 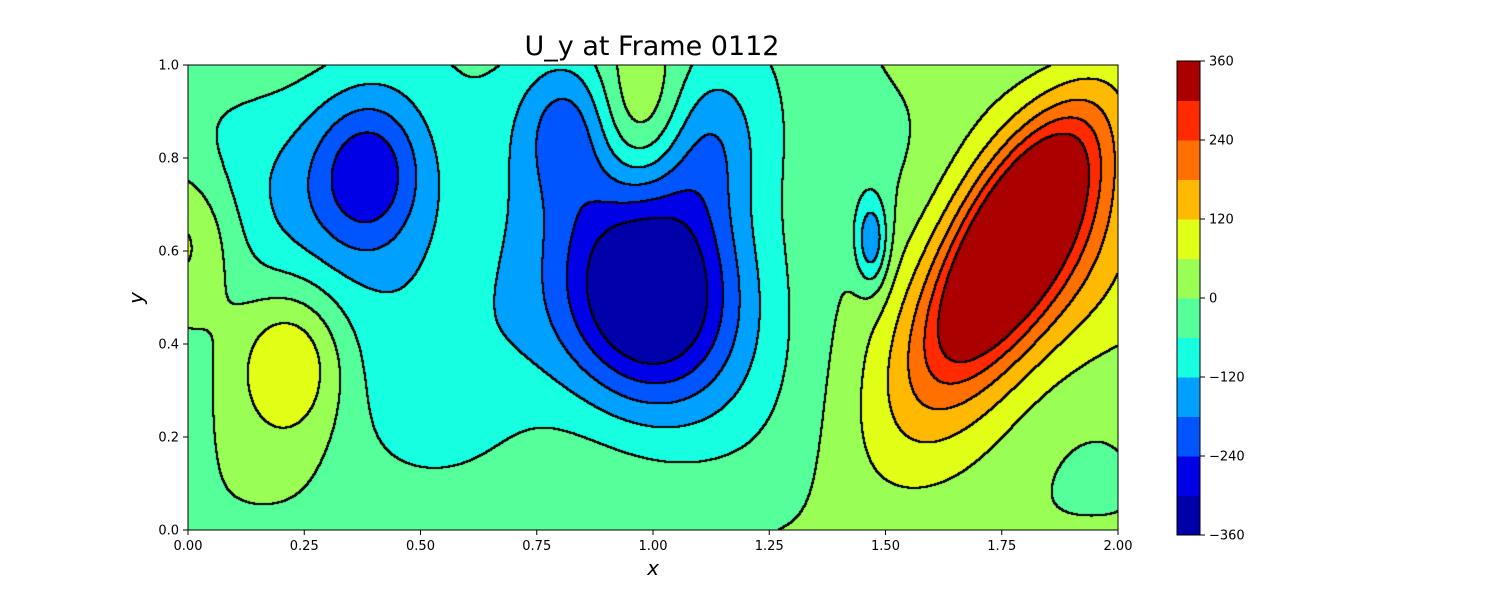 I want to click on colorbar: 360 240 120 0 −120 −240 −360, so click(x=1211, y=299).